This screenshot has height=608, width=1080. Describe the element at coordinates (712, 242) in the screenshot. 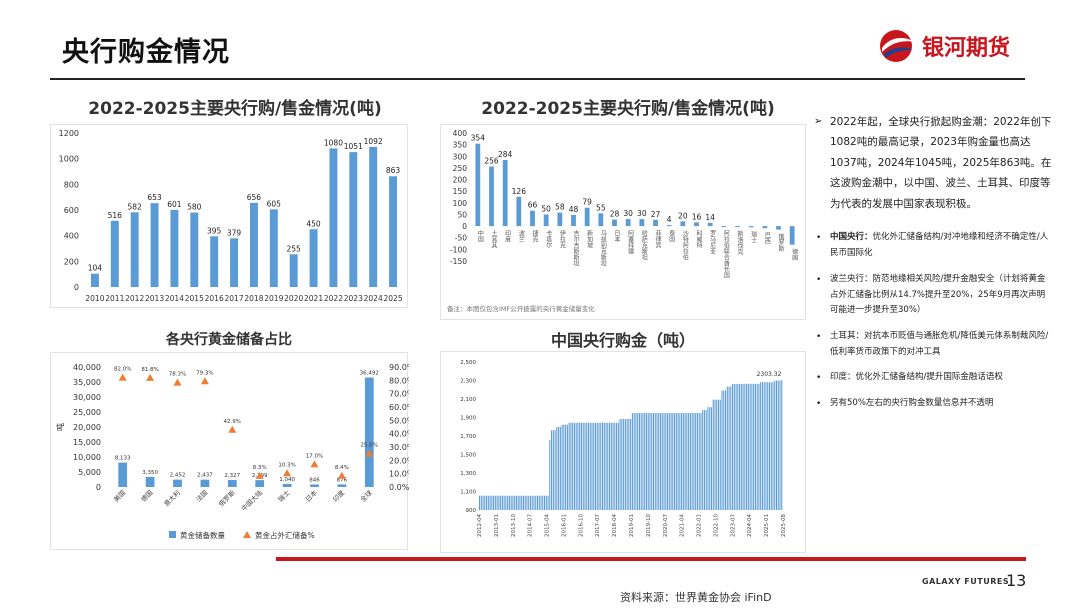

I see `x-category-label: 罗马尼亚` at that location.